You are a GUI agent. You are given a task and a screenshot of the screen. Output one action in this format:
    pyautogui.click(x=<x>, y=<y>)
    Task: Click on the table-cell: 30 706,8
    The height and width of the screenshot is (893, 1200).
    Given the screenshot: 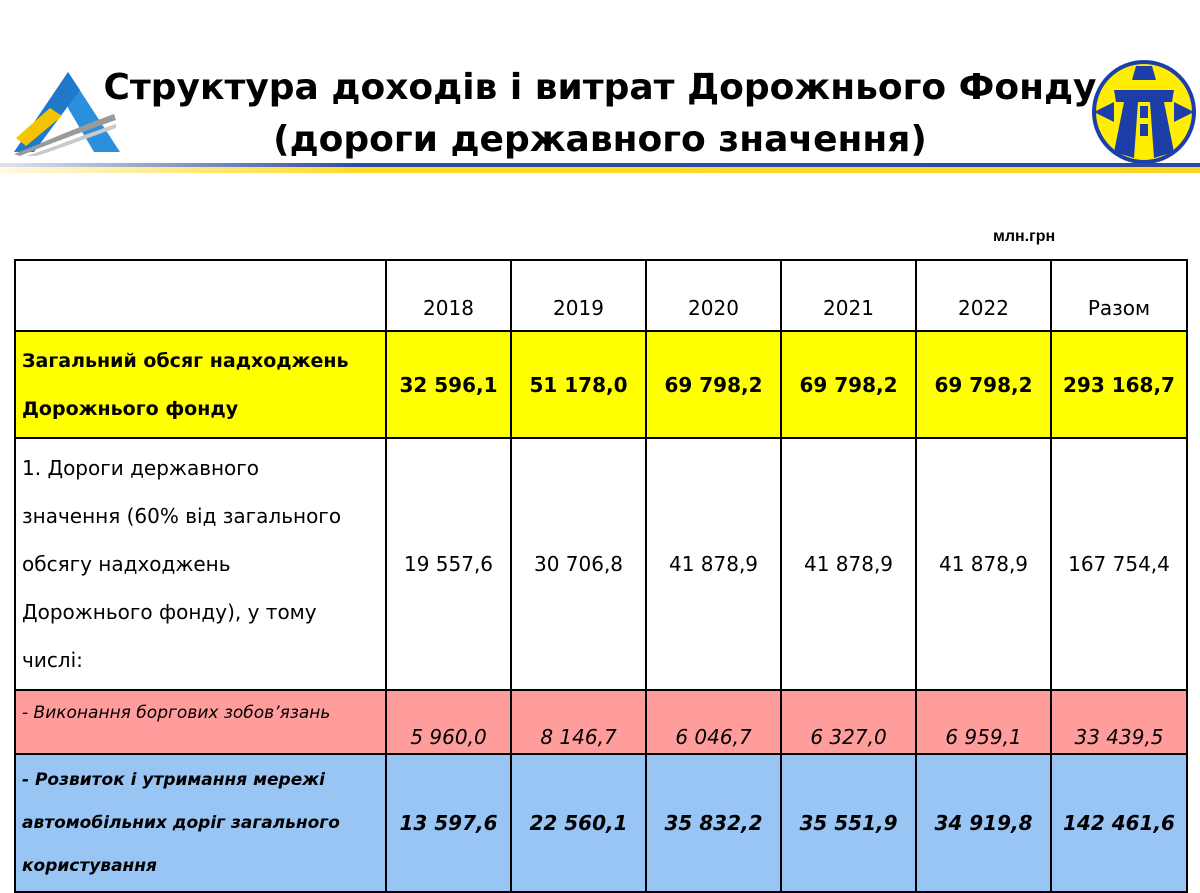 What is the action you would take?
    pyautogui.click(x=578, y=564)
    